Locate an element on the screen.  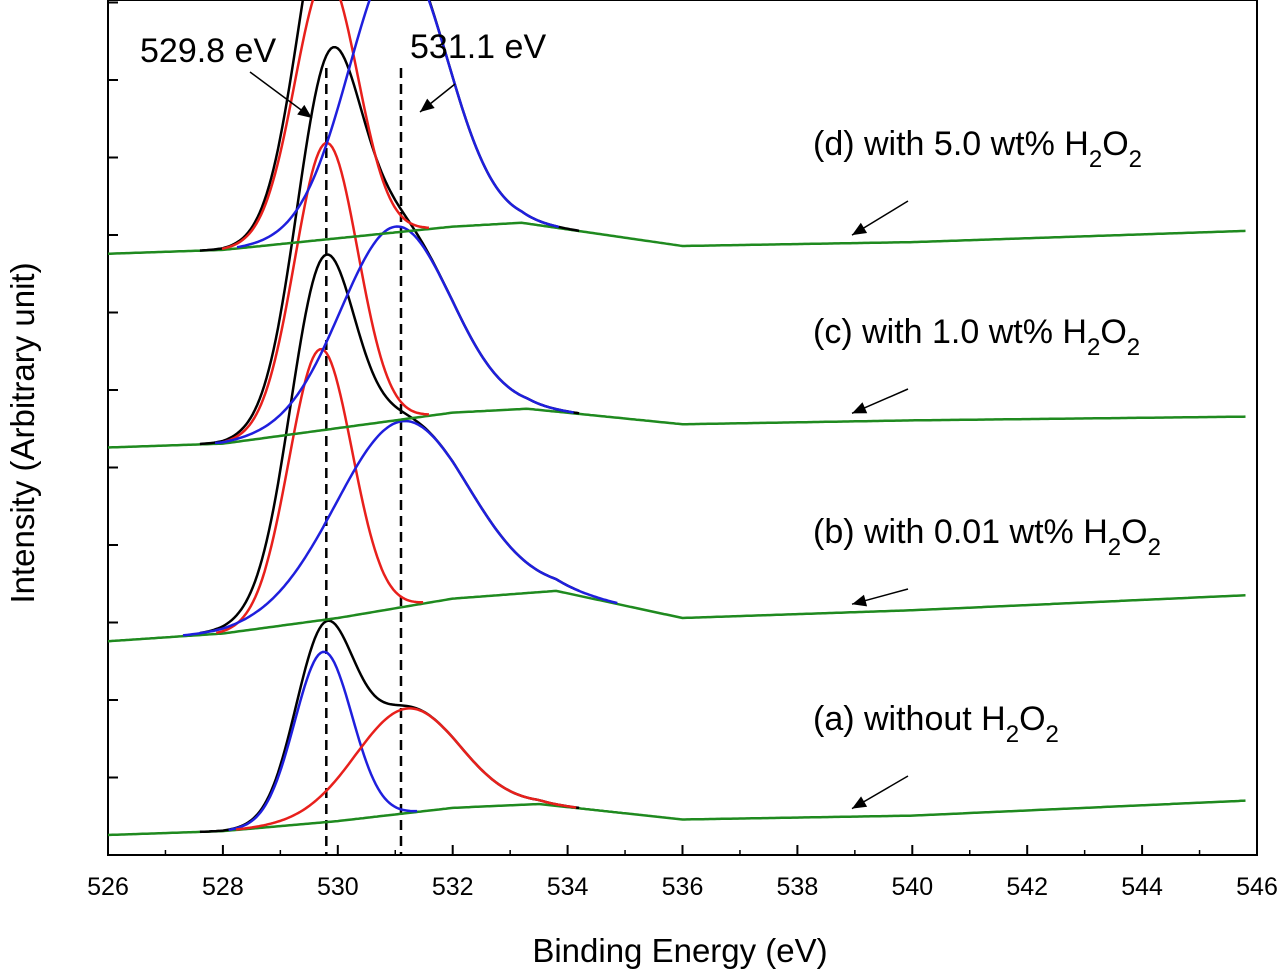
spectrum-label: (c) with 1.0 wt% H2O2 is located at coordinates (976, 337).